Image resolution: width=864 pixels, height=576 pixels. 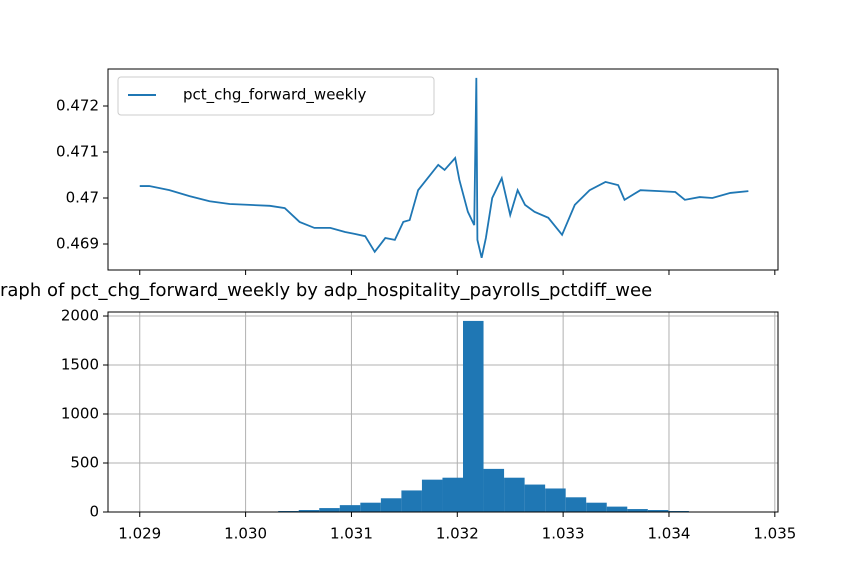 What do you see at coordinates (457, 534) in the screenshot?
I see `x-tick-label: 1.032` at bounding box center [457, 534].